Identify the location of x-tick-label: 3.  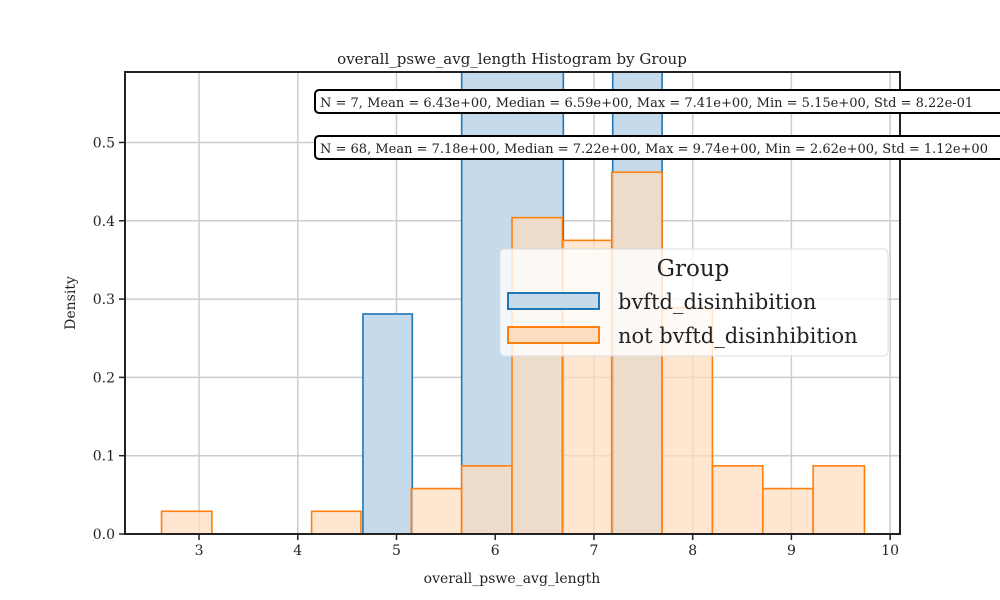
(199, 551).